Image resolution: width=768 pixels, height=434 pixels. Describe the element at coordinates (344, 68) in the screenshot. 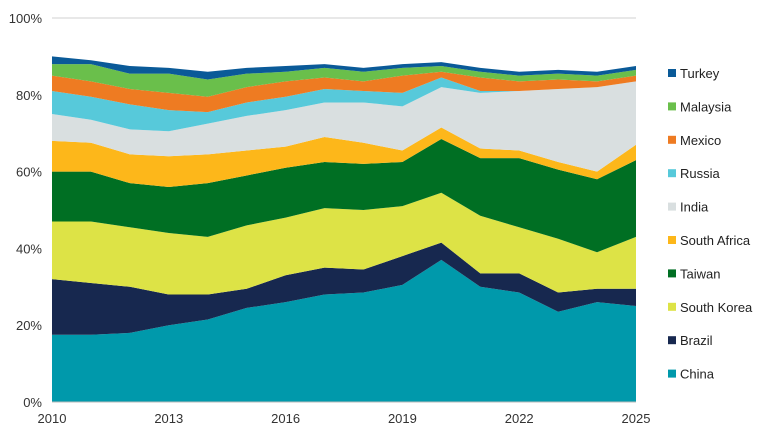

I see `area-turkey` at that location.